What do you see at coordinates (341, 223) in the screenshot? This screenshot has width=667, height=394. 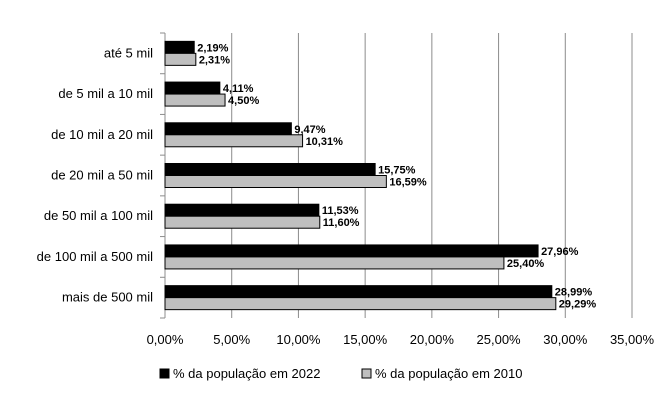 I see `data-label: 11,60%` at bounding box center [341, 223].